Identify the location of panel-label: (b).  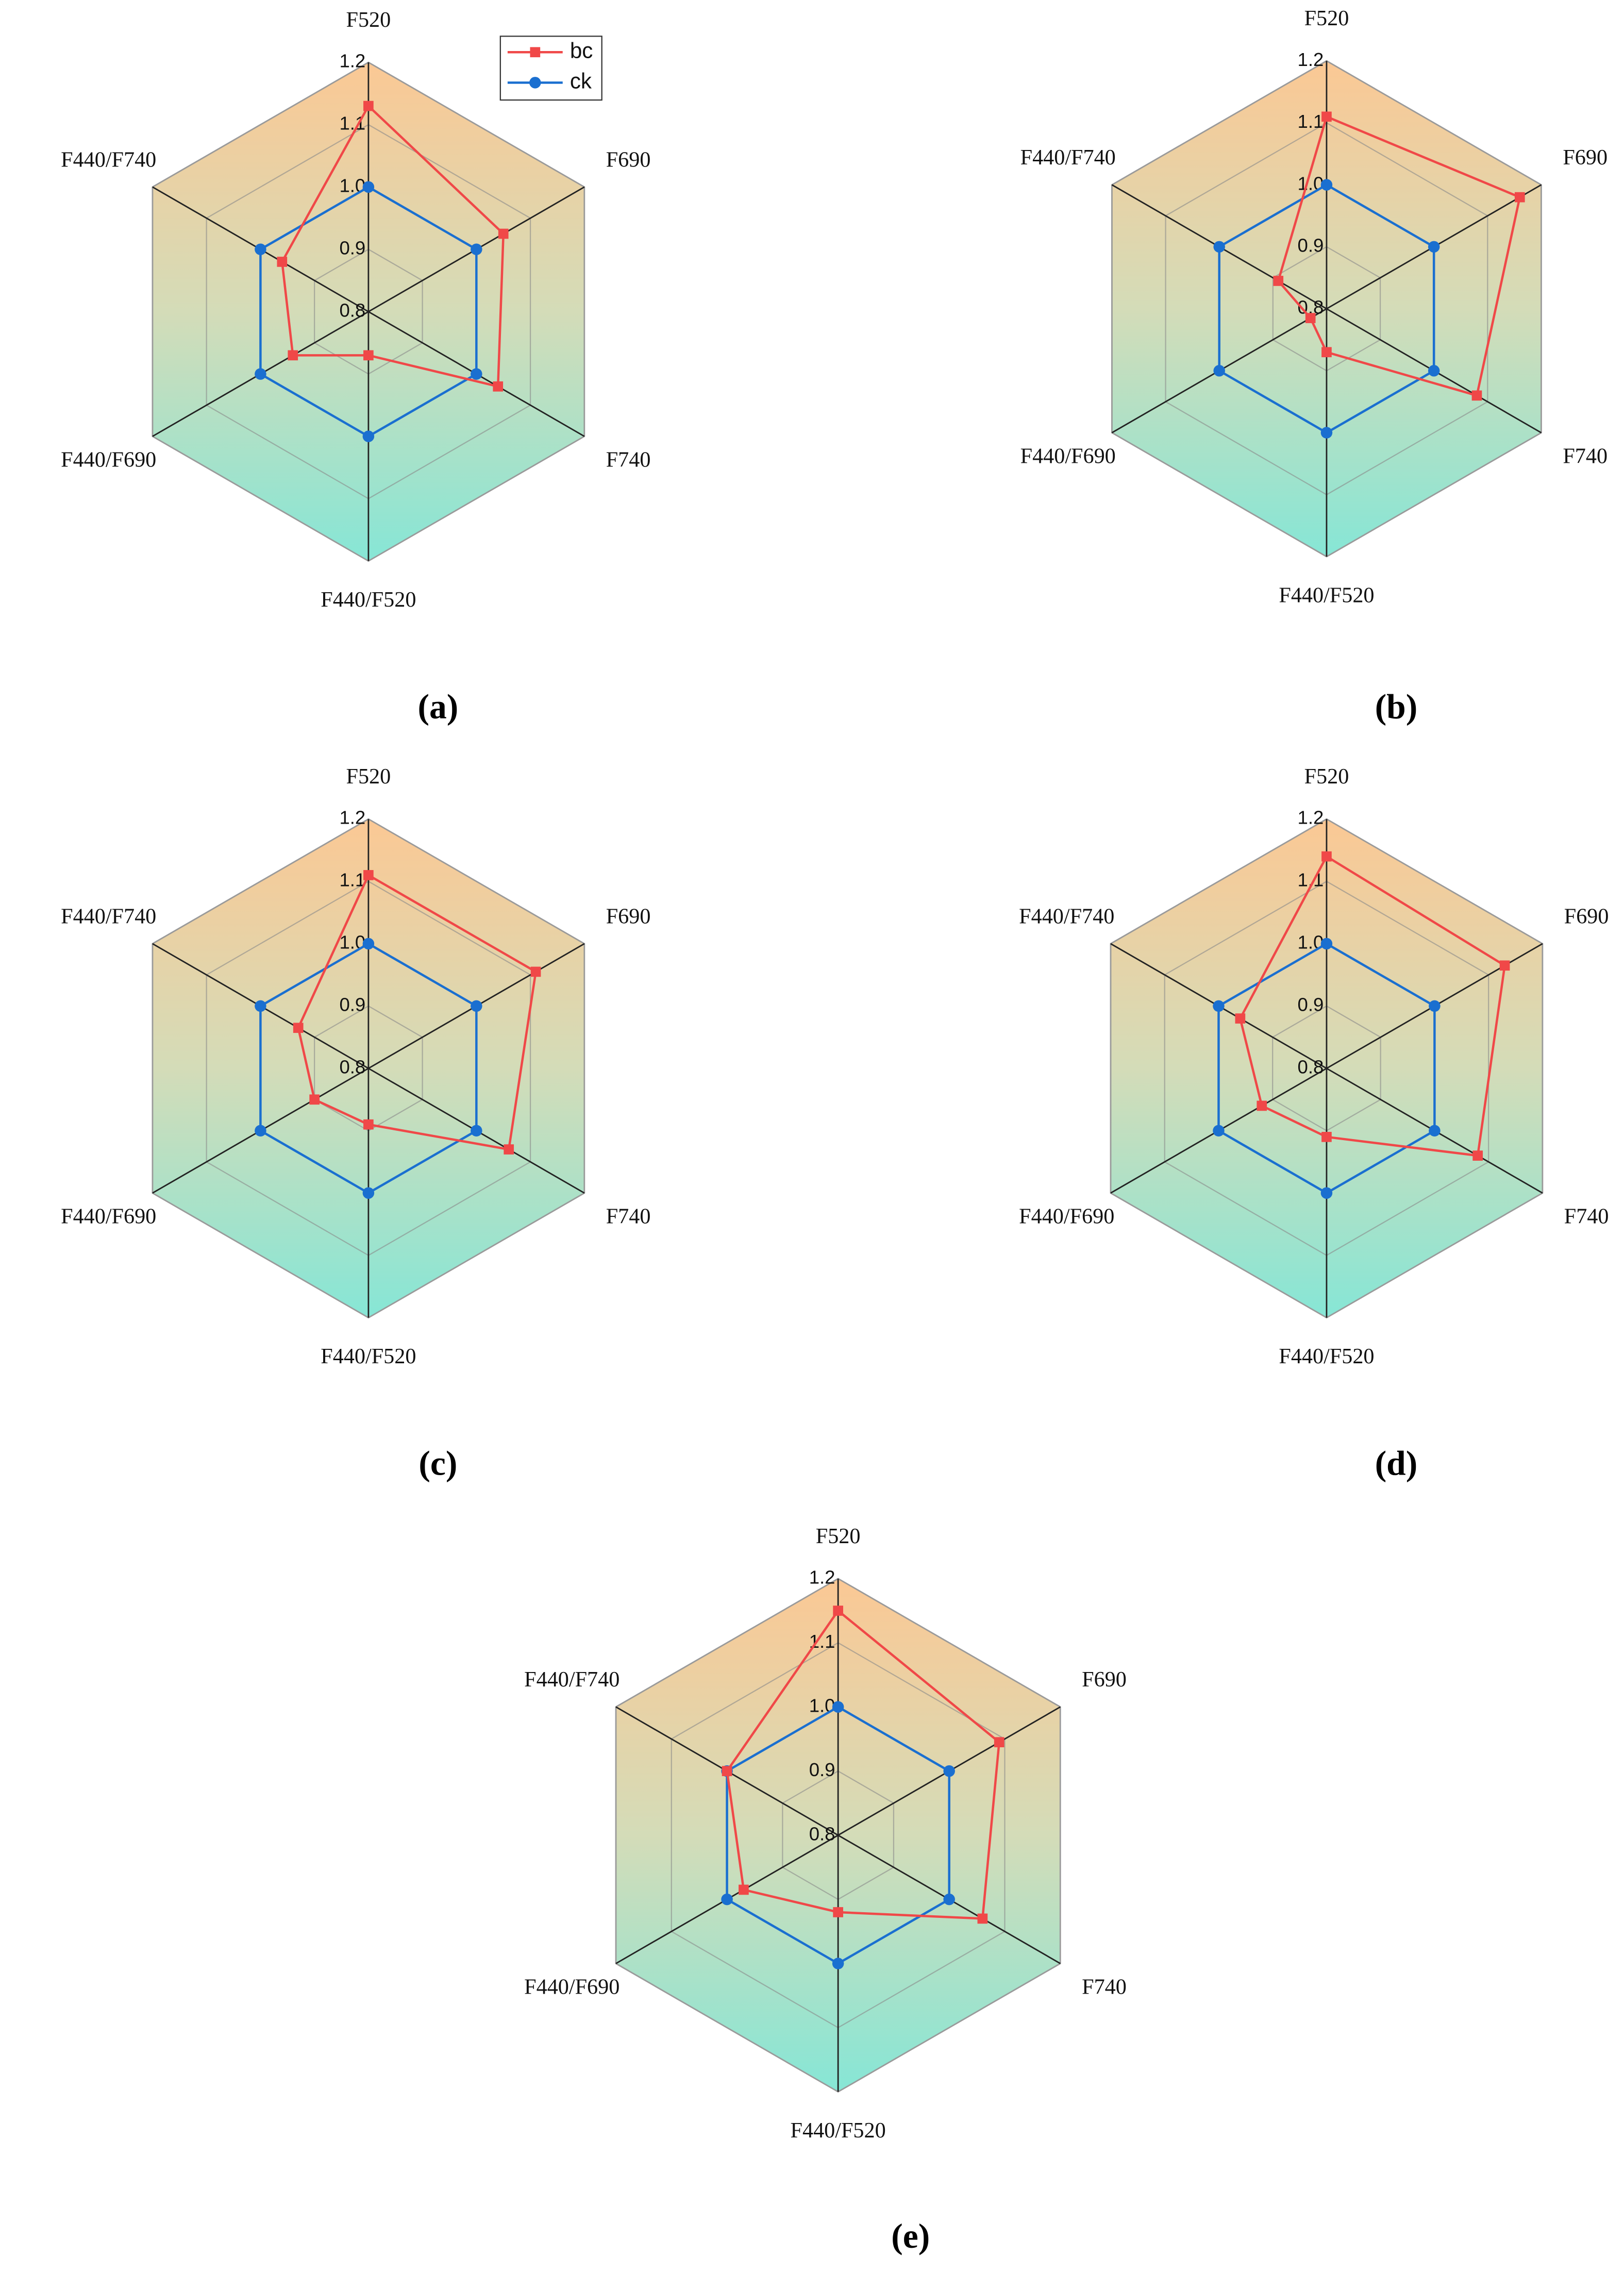
(1397, 707).